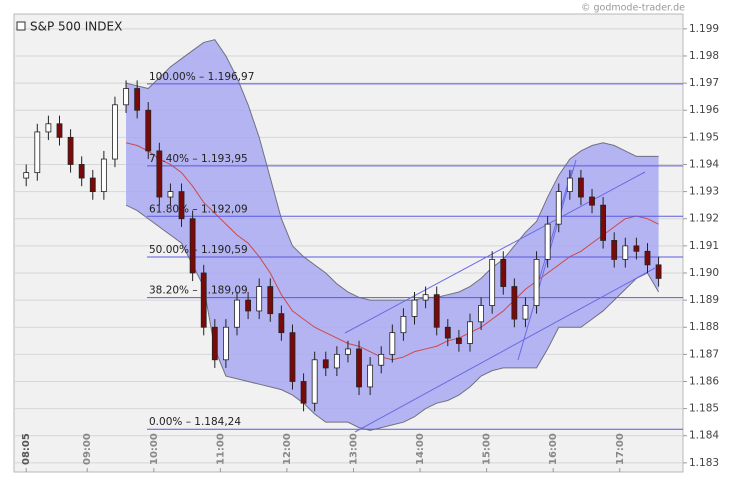  Describe the element at coordinates (704, 110) in the screenshot. I see `y-tick-label: 1.196` at that location.